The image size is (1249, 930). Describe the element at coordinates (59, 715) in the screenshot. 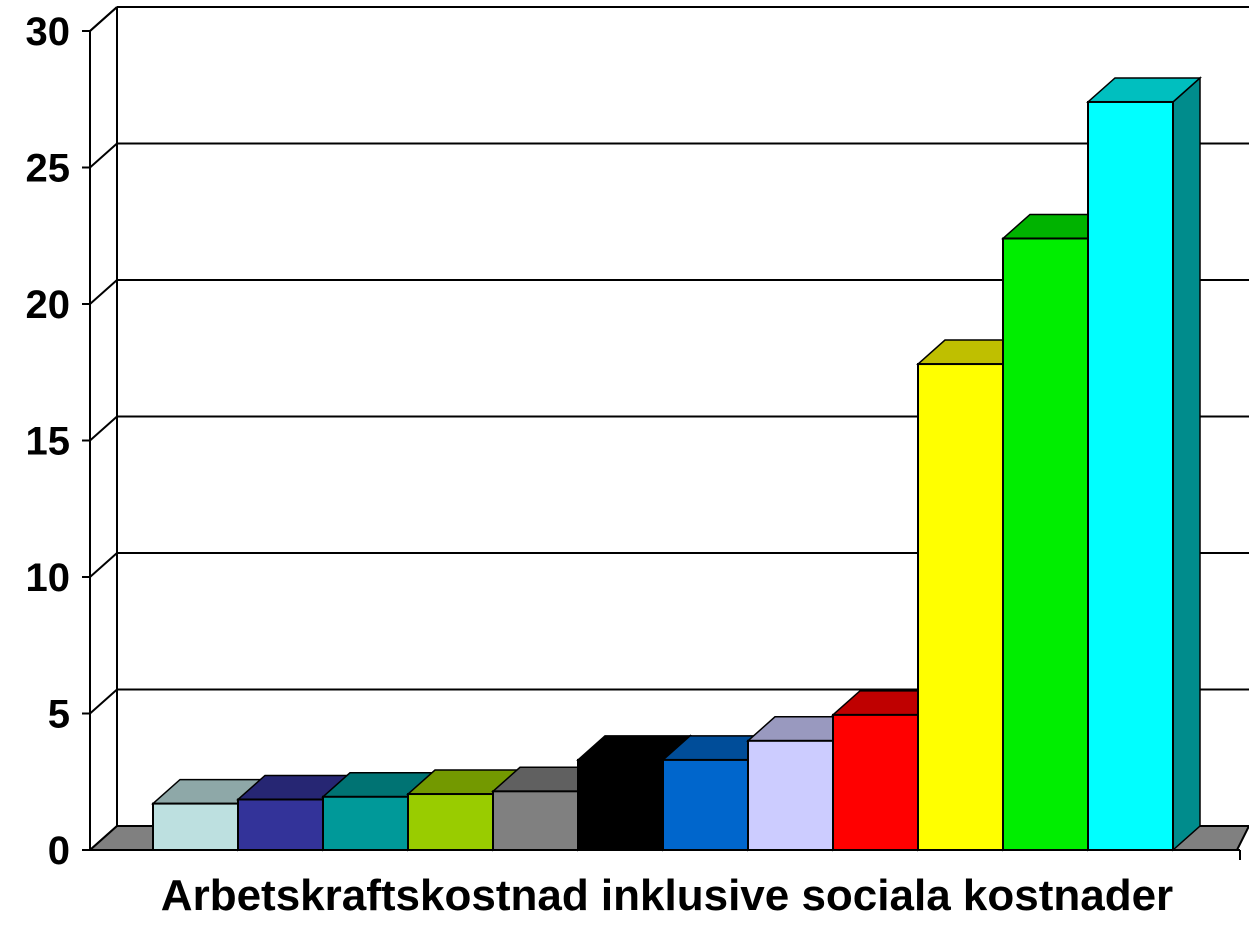

I see `y-tick-label: 5` at that location.